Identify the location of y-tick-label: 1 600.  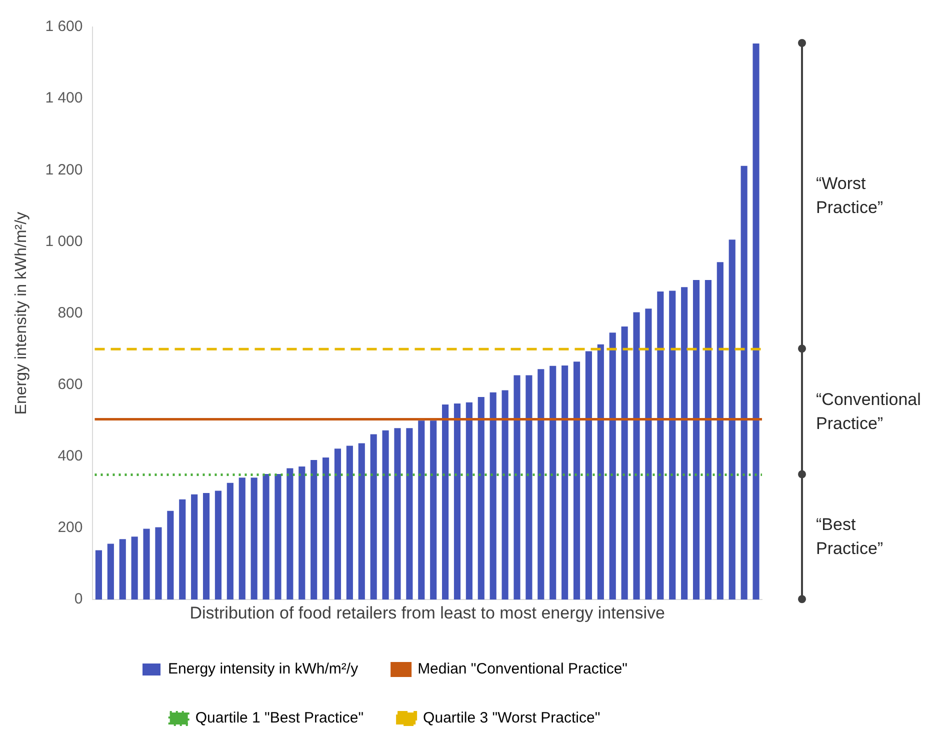
(64, 27).